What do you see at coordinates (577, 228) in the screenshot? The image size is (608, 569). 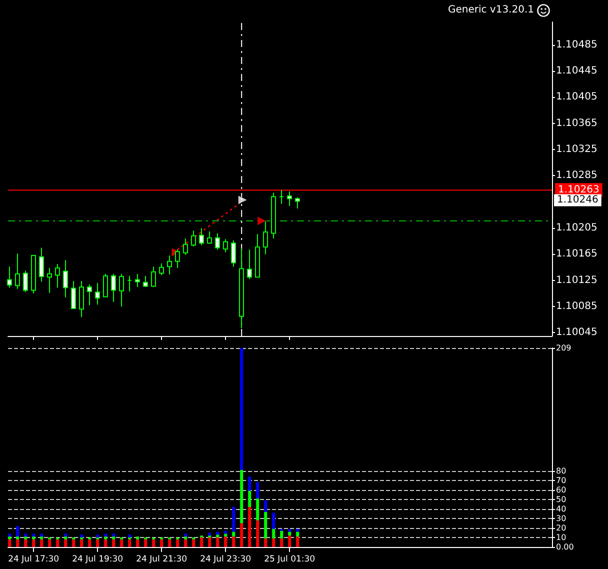 I see `y-tick-label: 1.10205` at bounding box center [577, 228].